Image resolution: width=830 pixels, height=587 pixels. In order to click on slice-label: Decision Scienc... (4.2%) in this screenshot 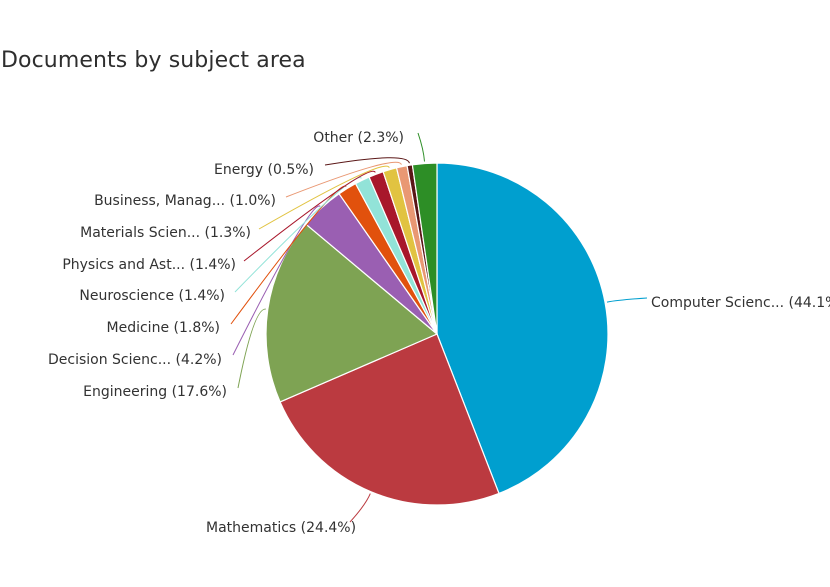, I will do `click(135, 360)`.